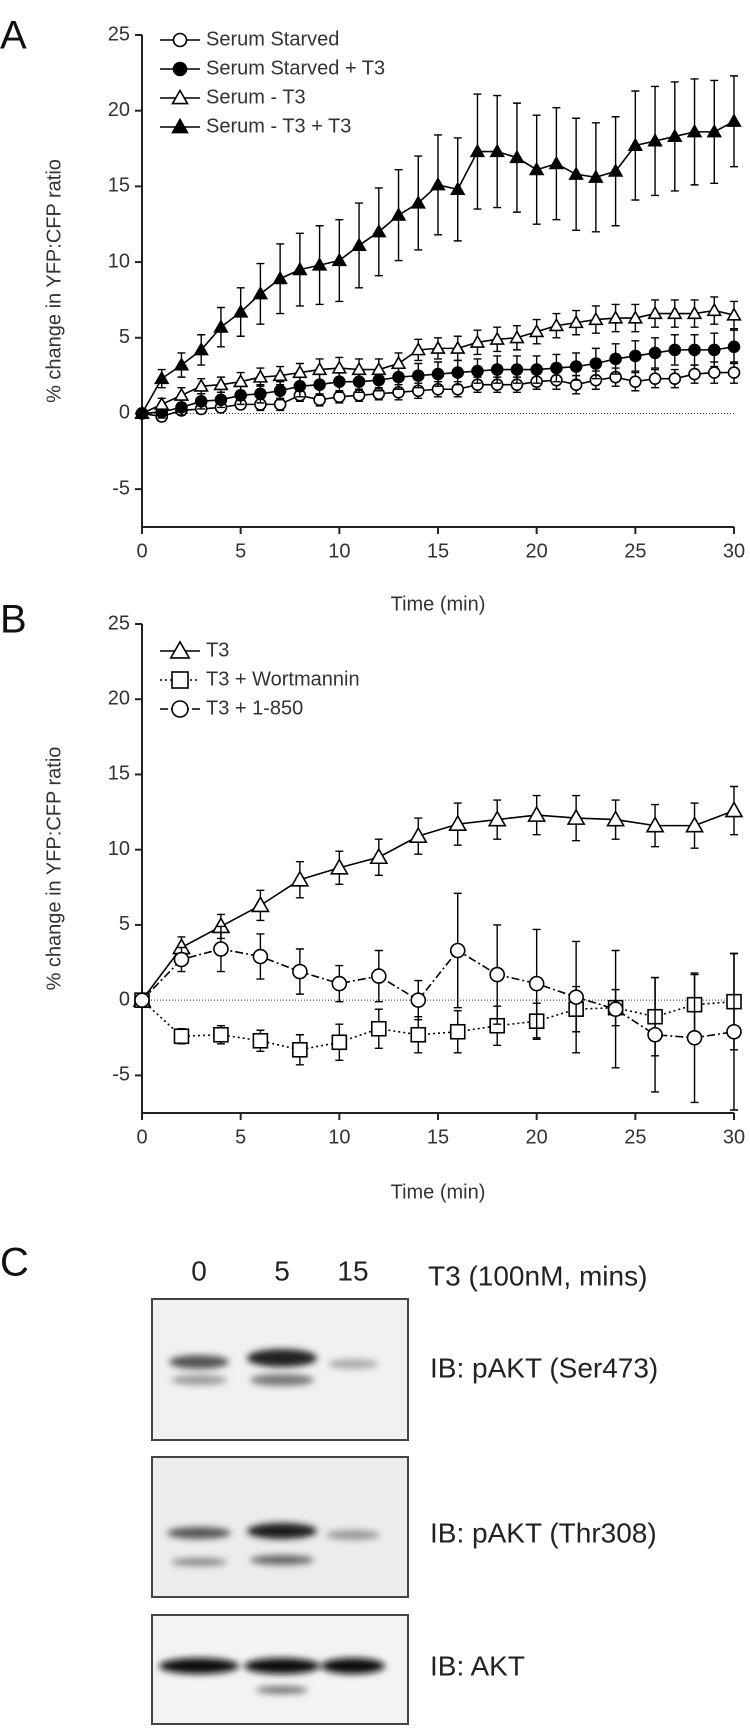 The width and height of the screenshot is (750, 1731). I want to click on legend-label: Serum Starved, so click(272, 39).